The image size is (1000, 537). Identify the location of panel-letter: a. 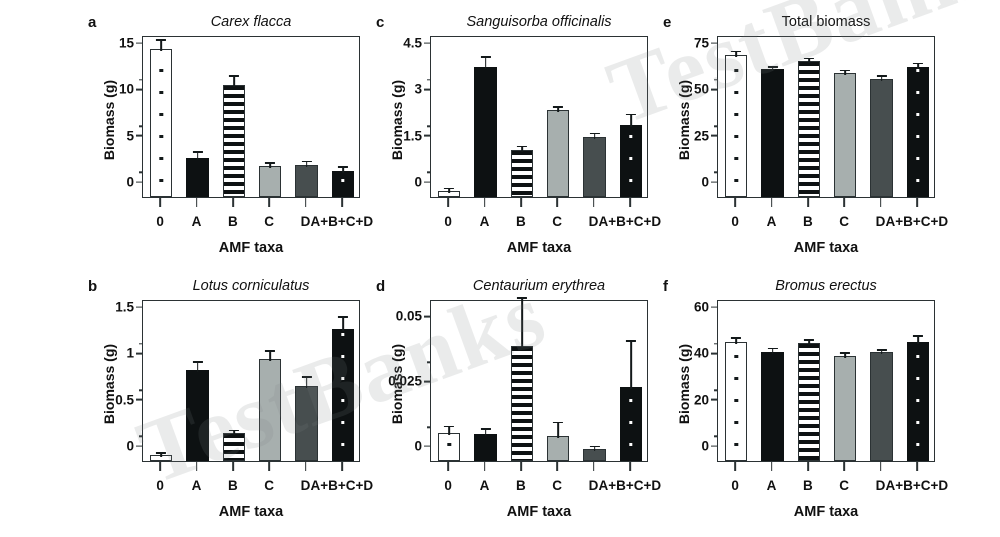
(92, 22).